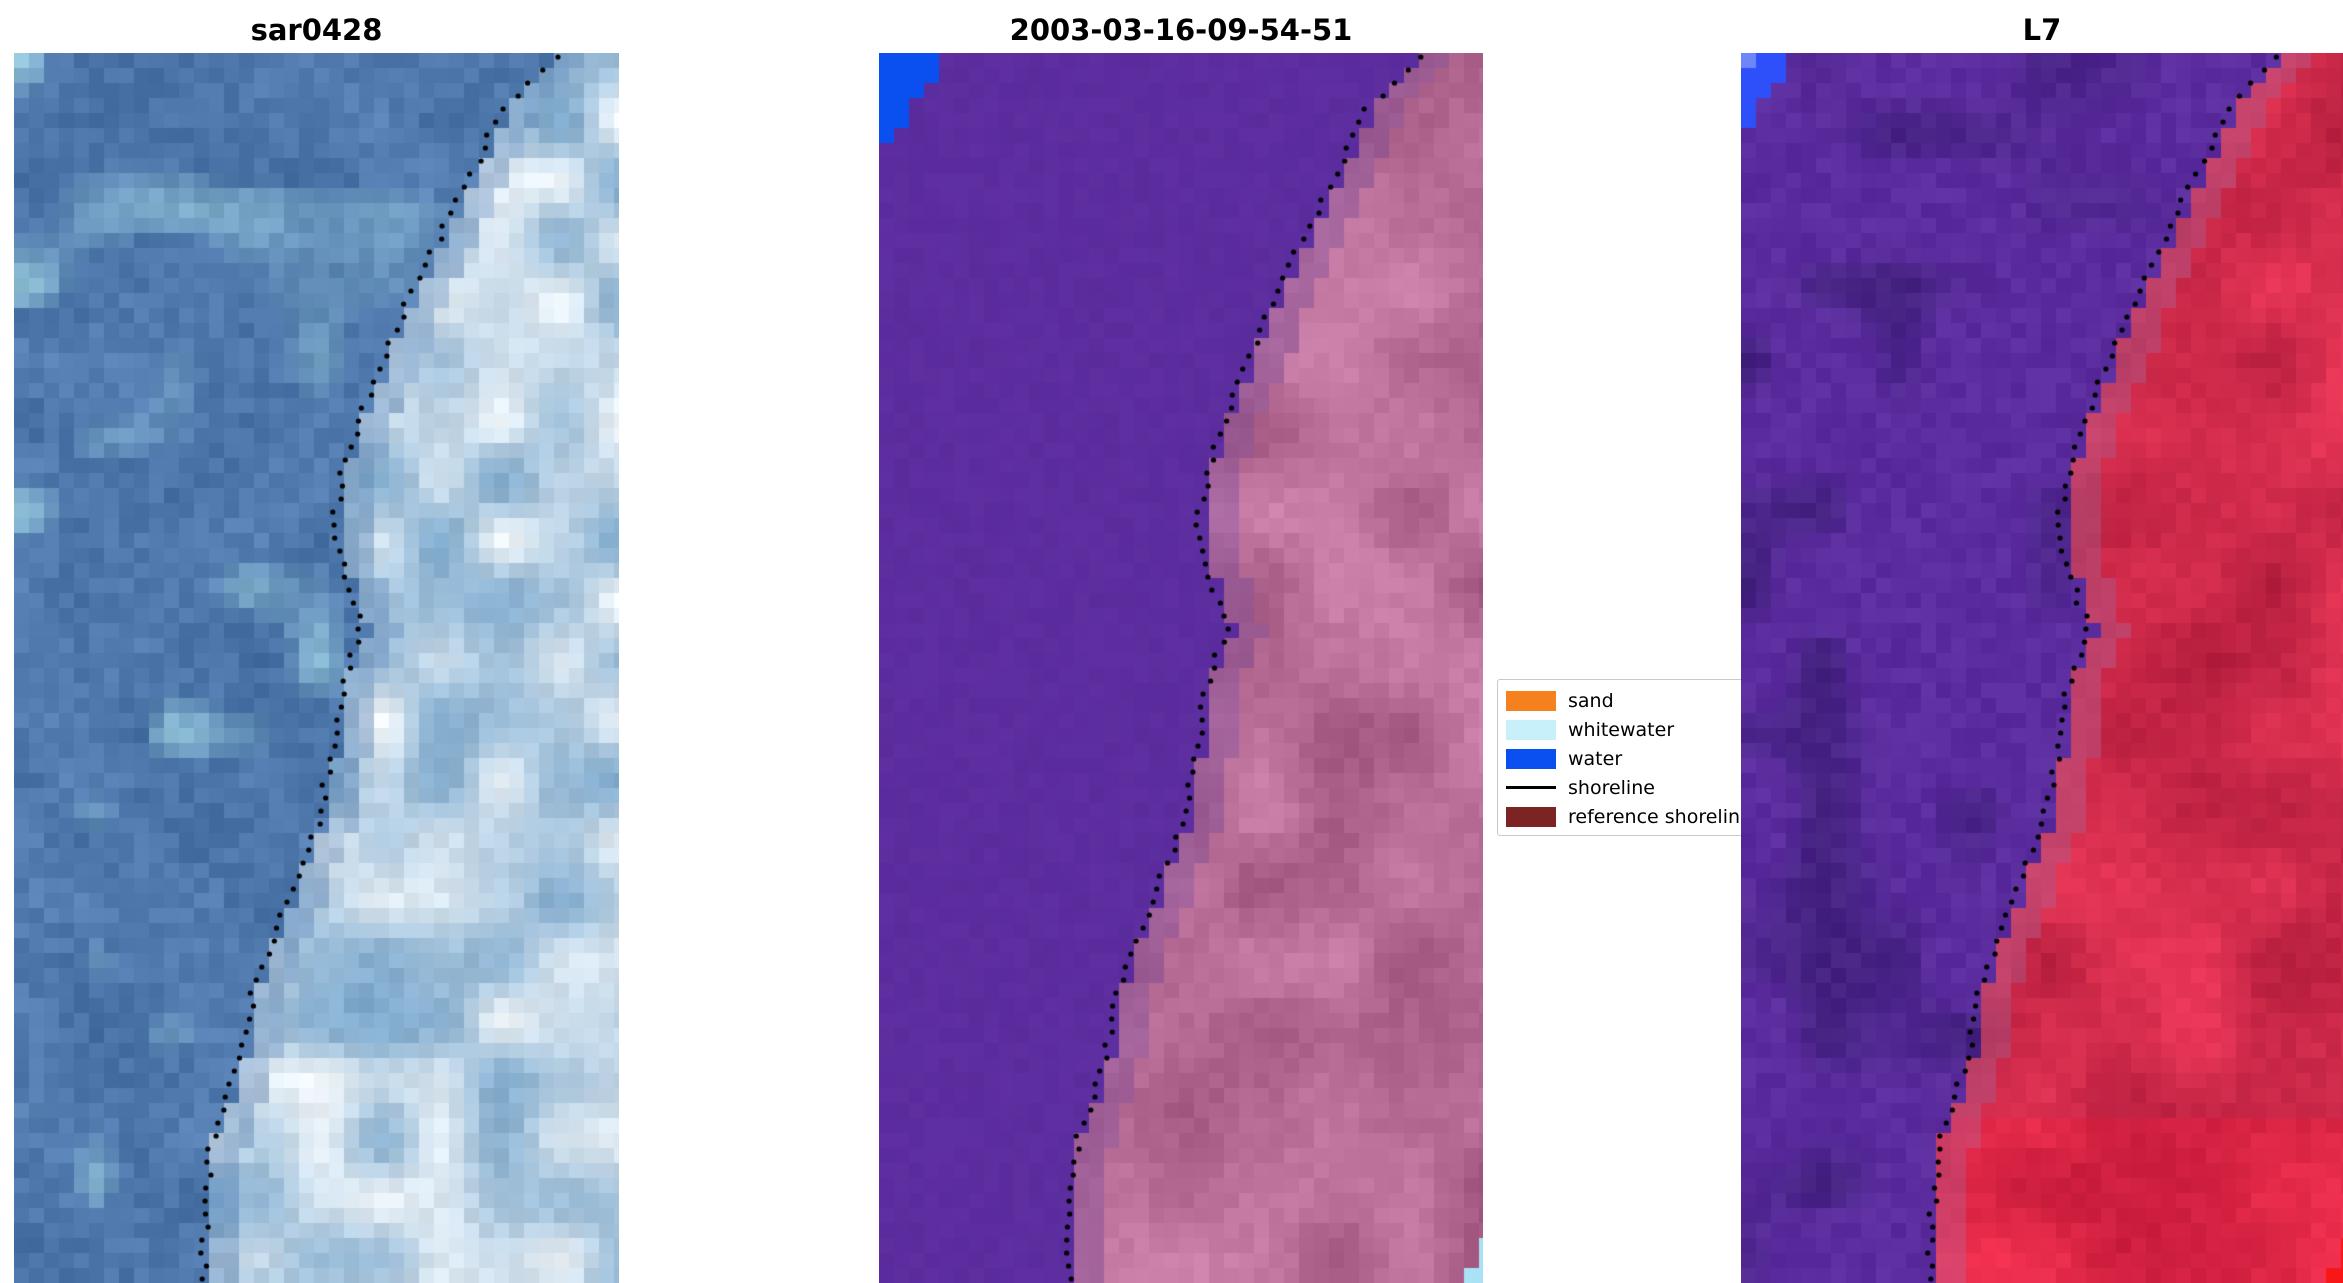  I want to click on legend-label: sand, so click(1591, 700).